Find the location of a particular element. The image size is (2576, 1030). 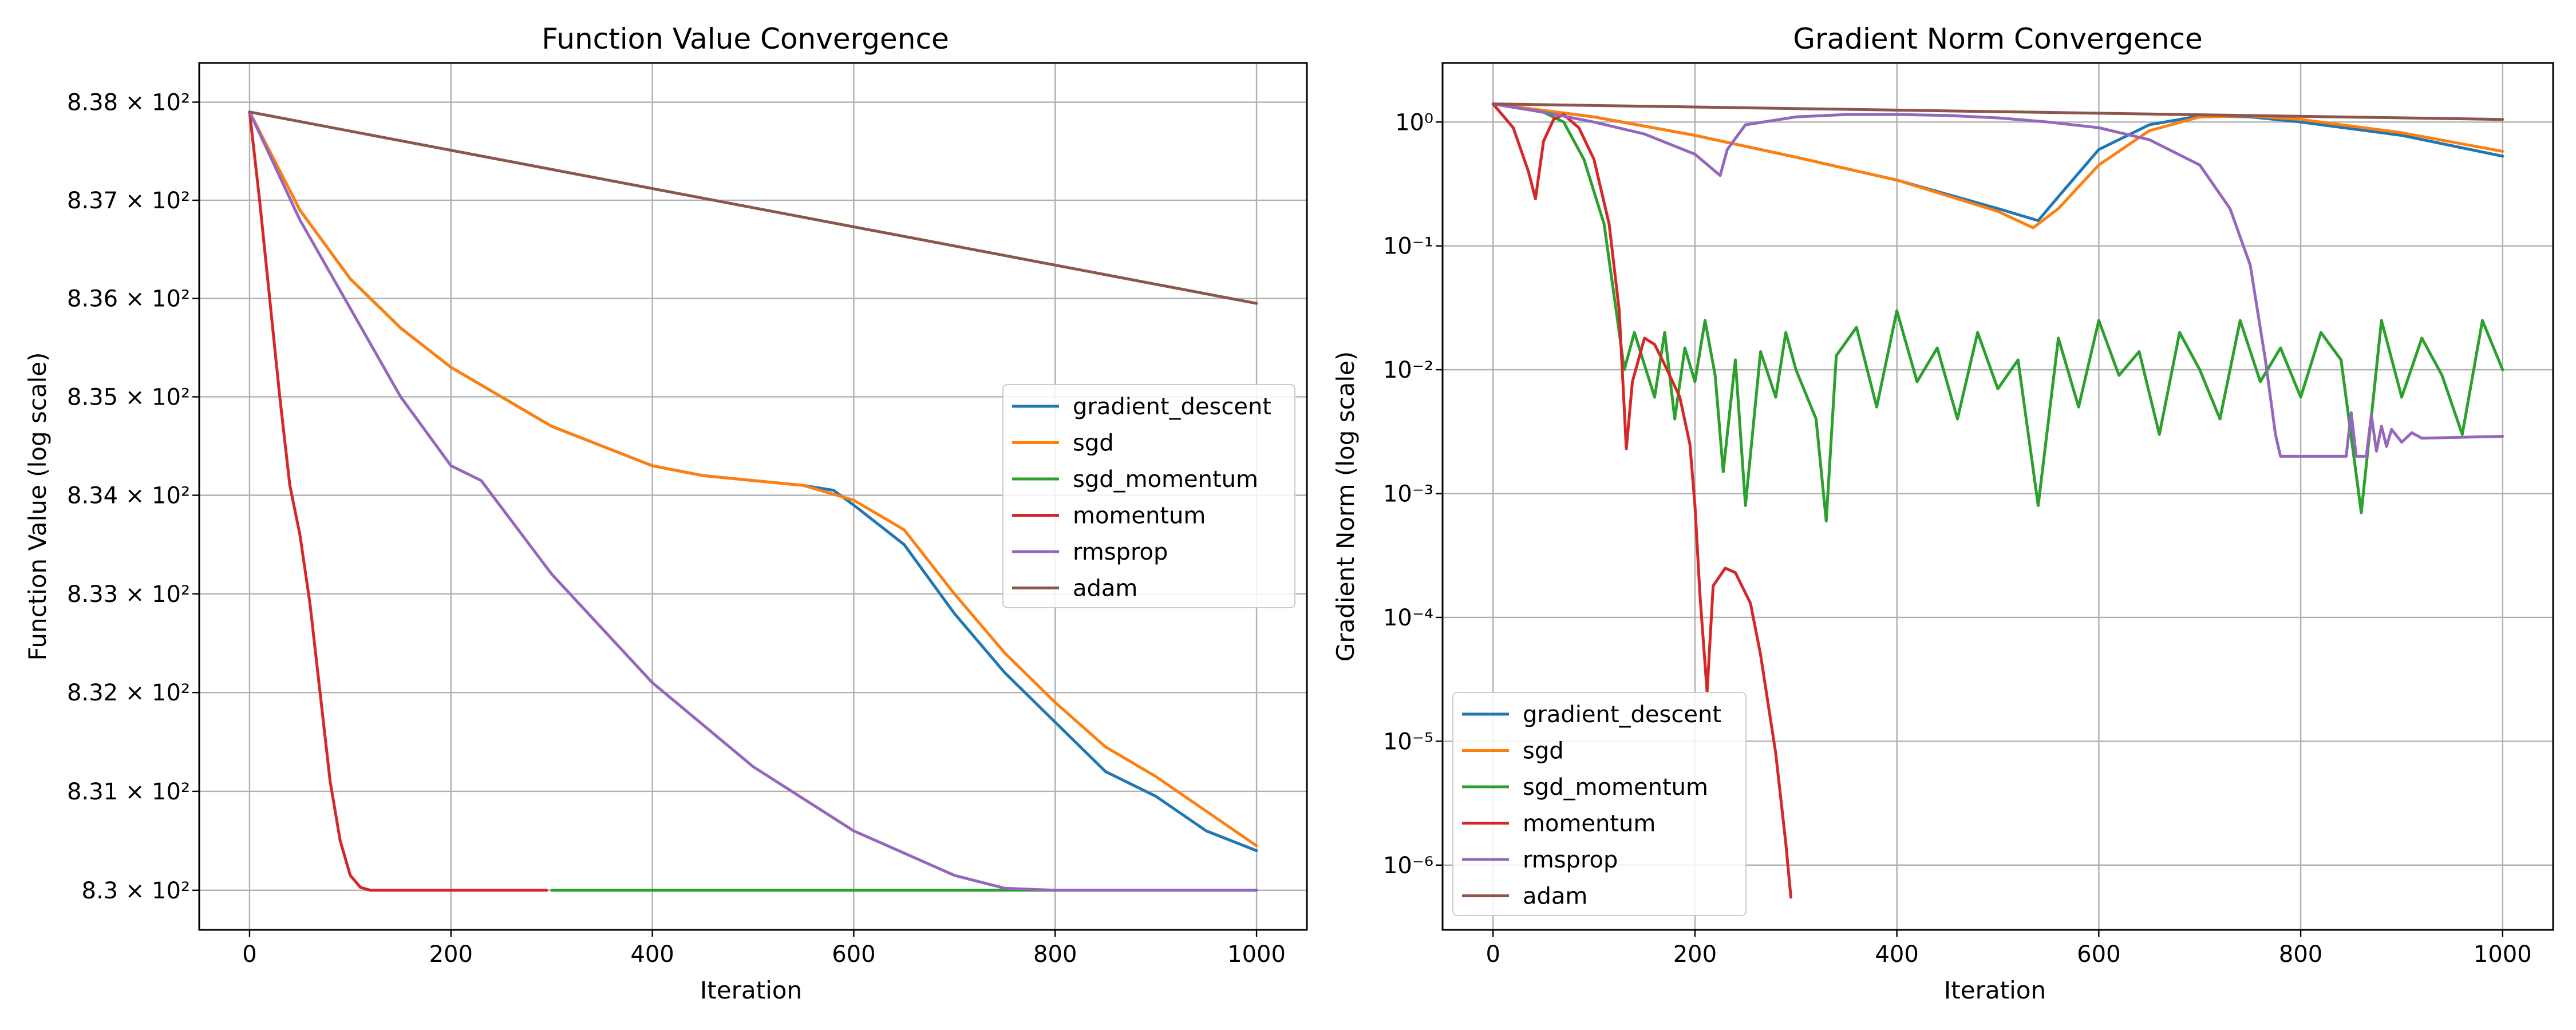

y-tick-label: 8.36 × 10² is located at coordinates (128, 299).